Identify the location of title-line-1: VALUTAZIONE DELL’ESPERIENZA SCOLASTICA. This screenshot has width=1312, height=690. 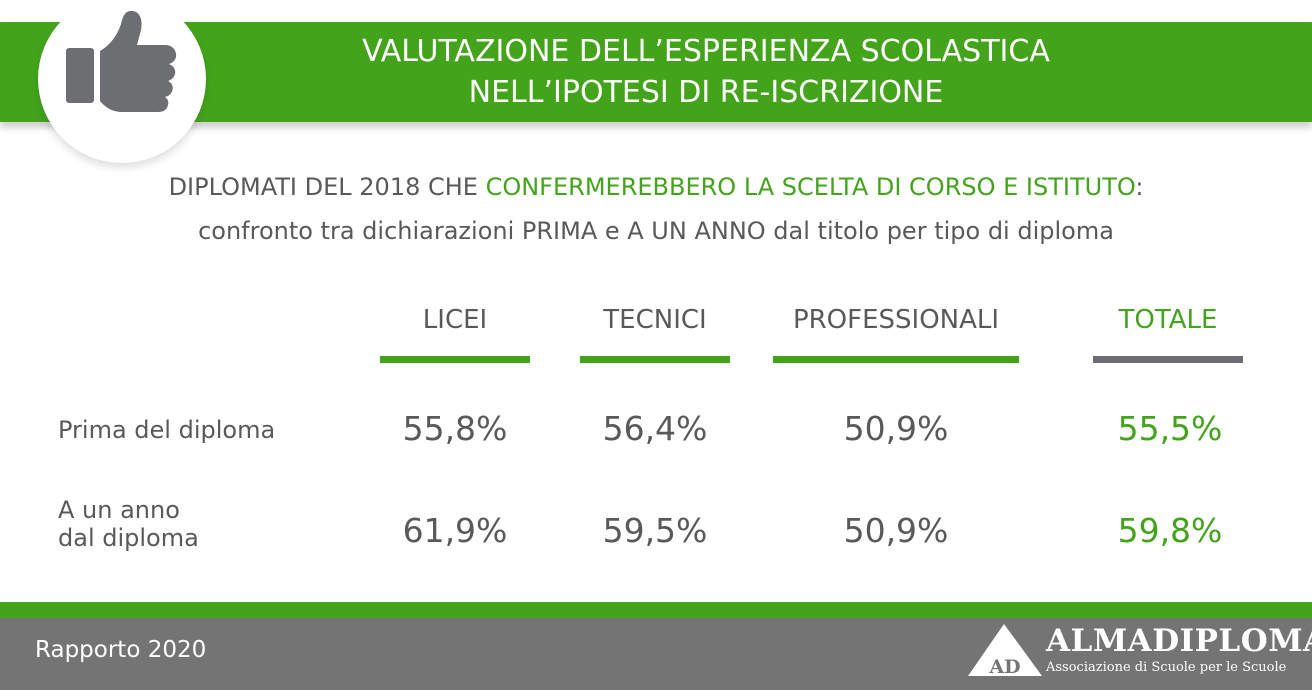
(706, 51).